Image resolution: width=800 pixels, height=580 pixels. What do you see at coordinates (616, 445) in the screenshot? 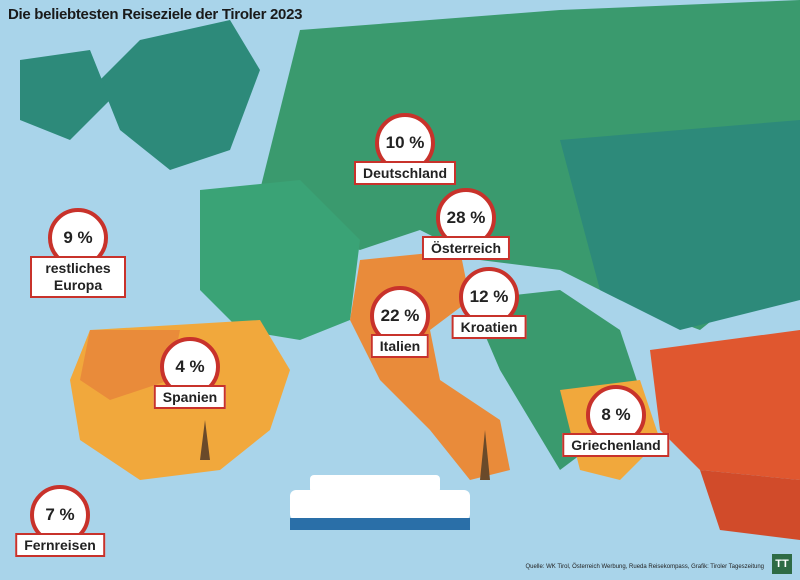
I see `destination-label: Griechenland` at bounding box center [616, 445].